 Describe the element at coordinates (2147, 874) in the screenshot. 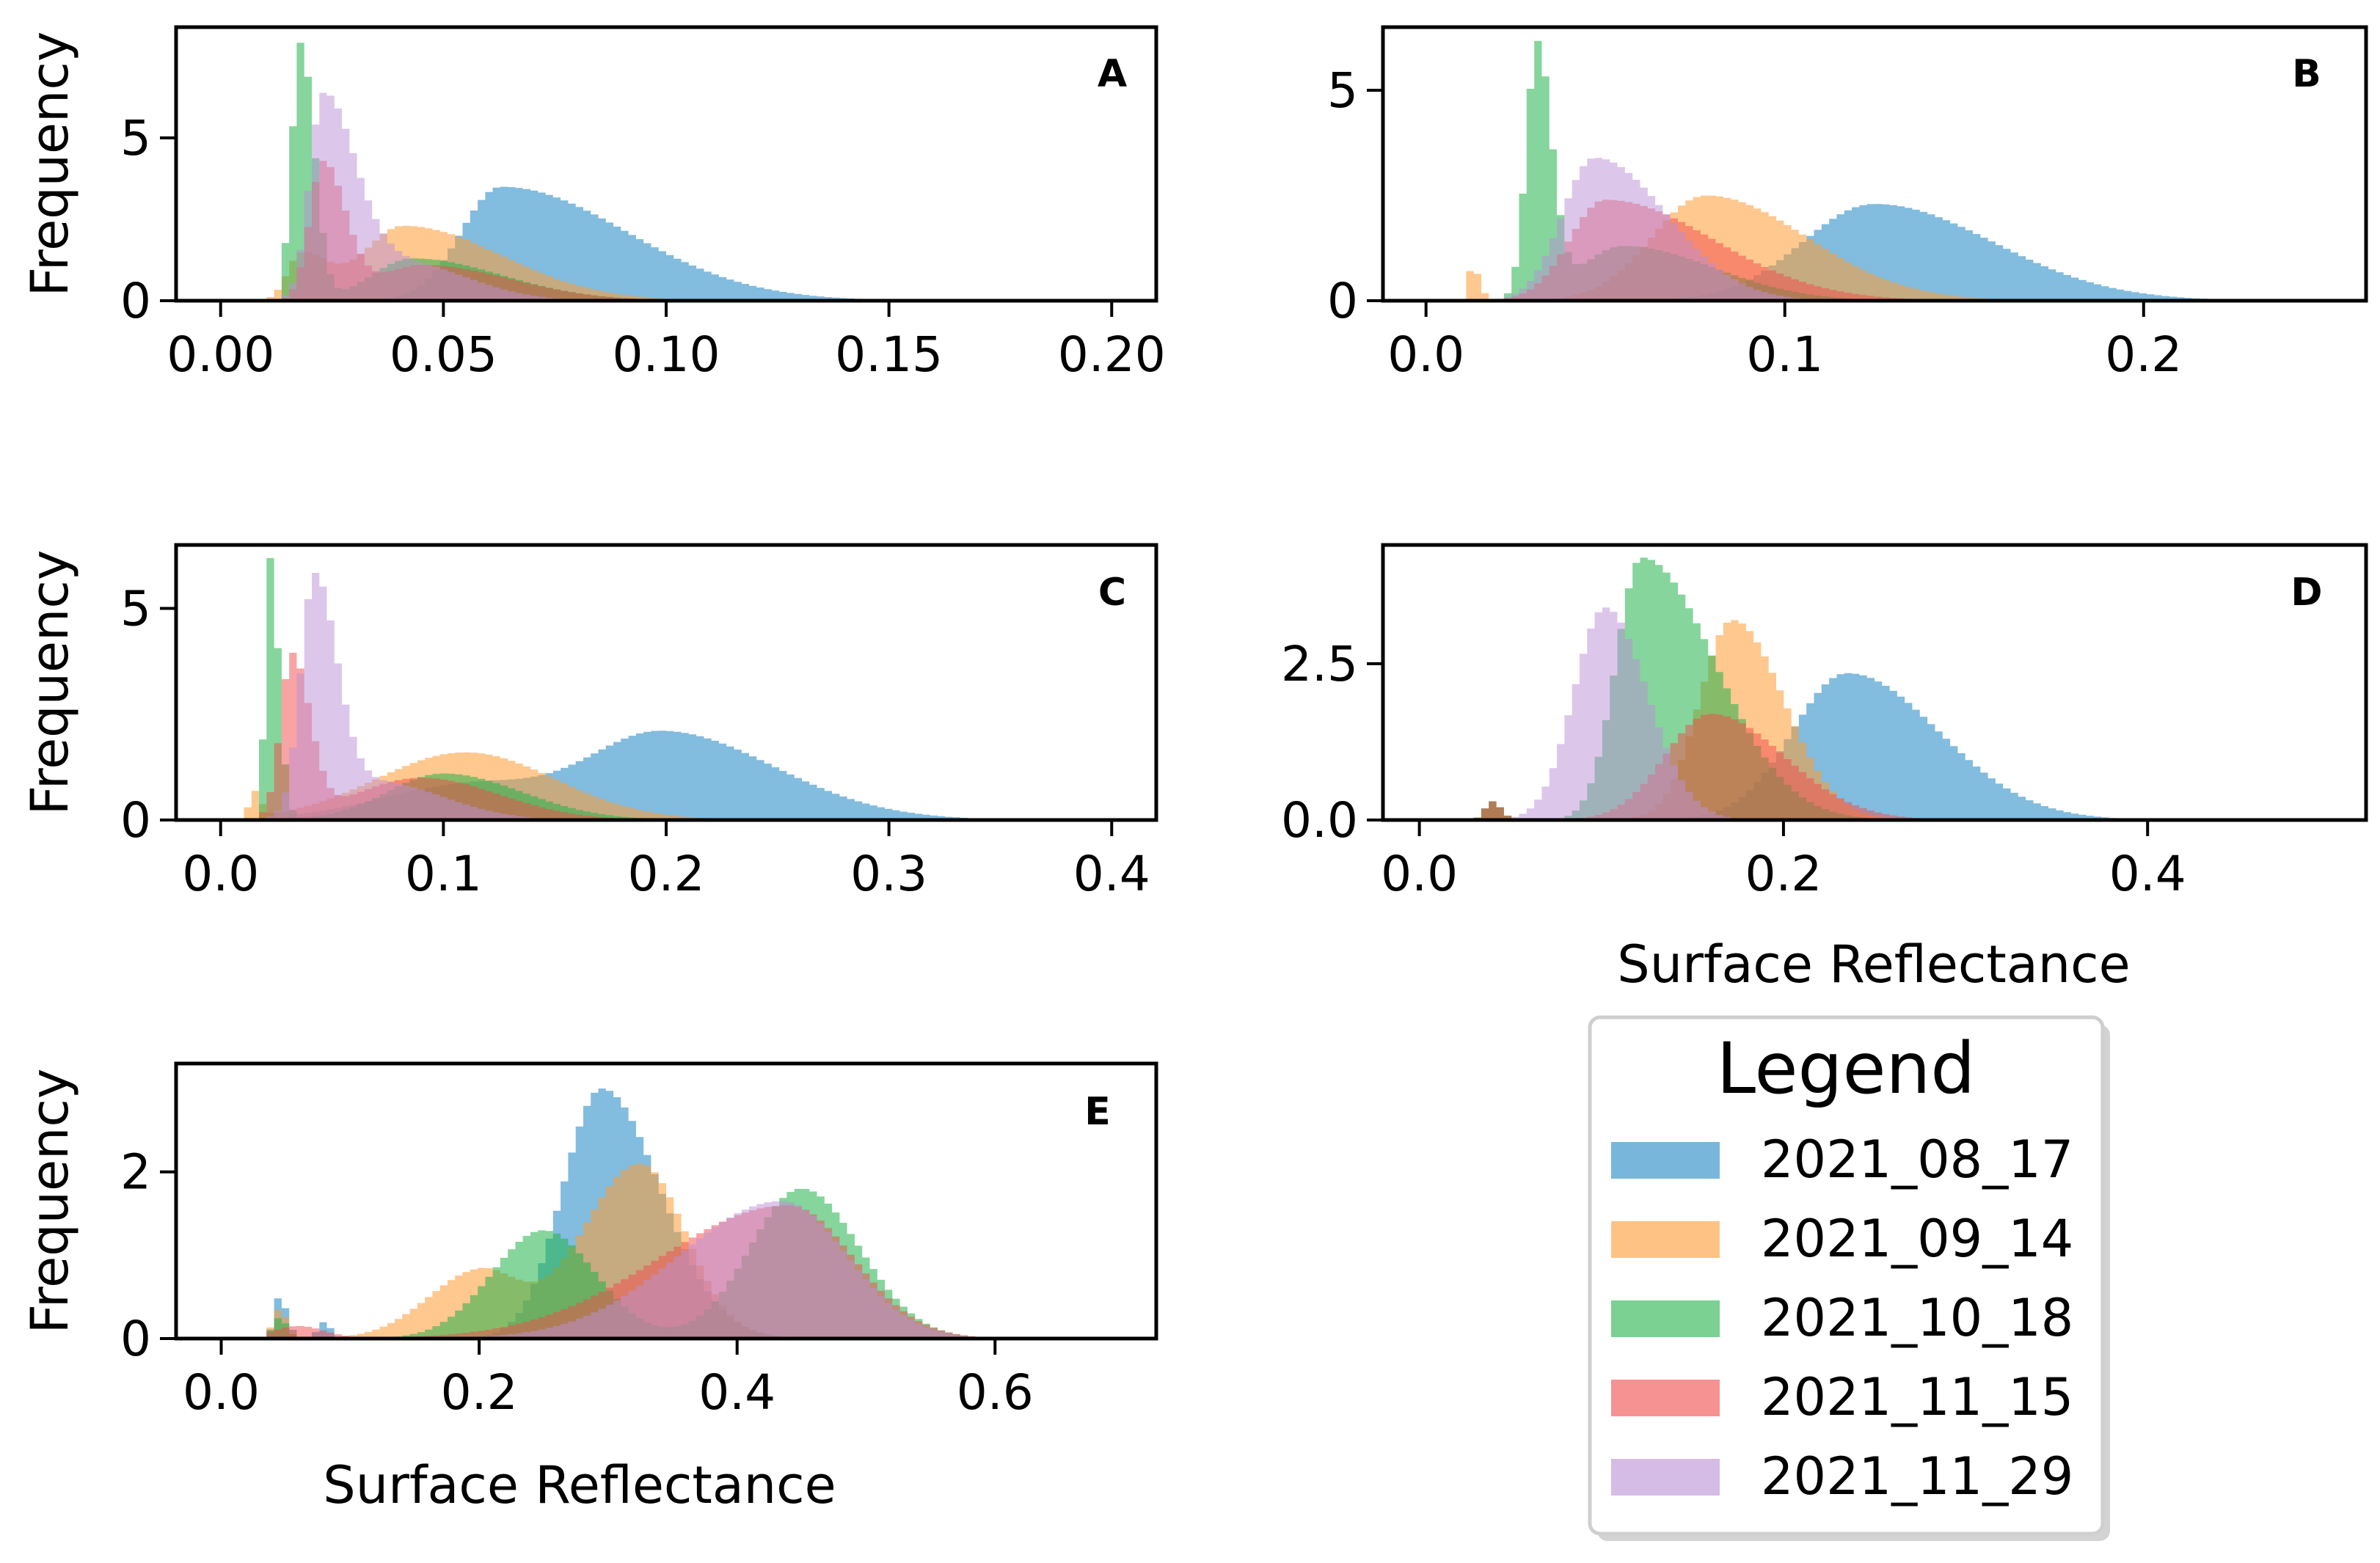

I see `panel-d-xtick-label: 0.4` at that location.